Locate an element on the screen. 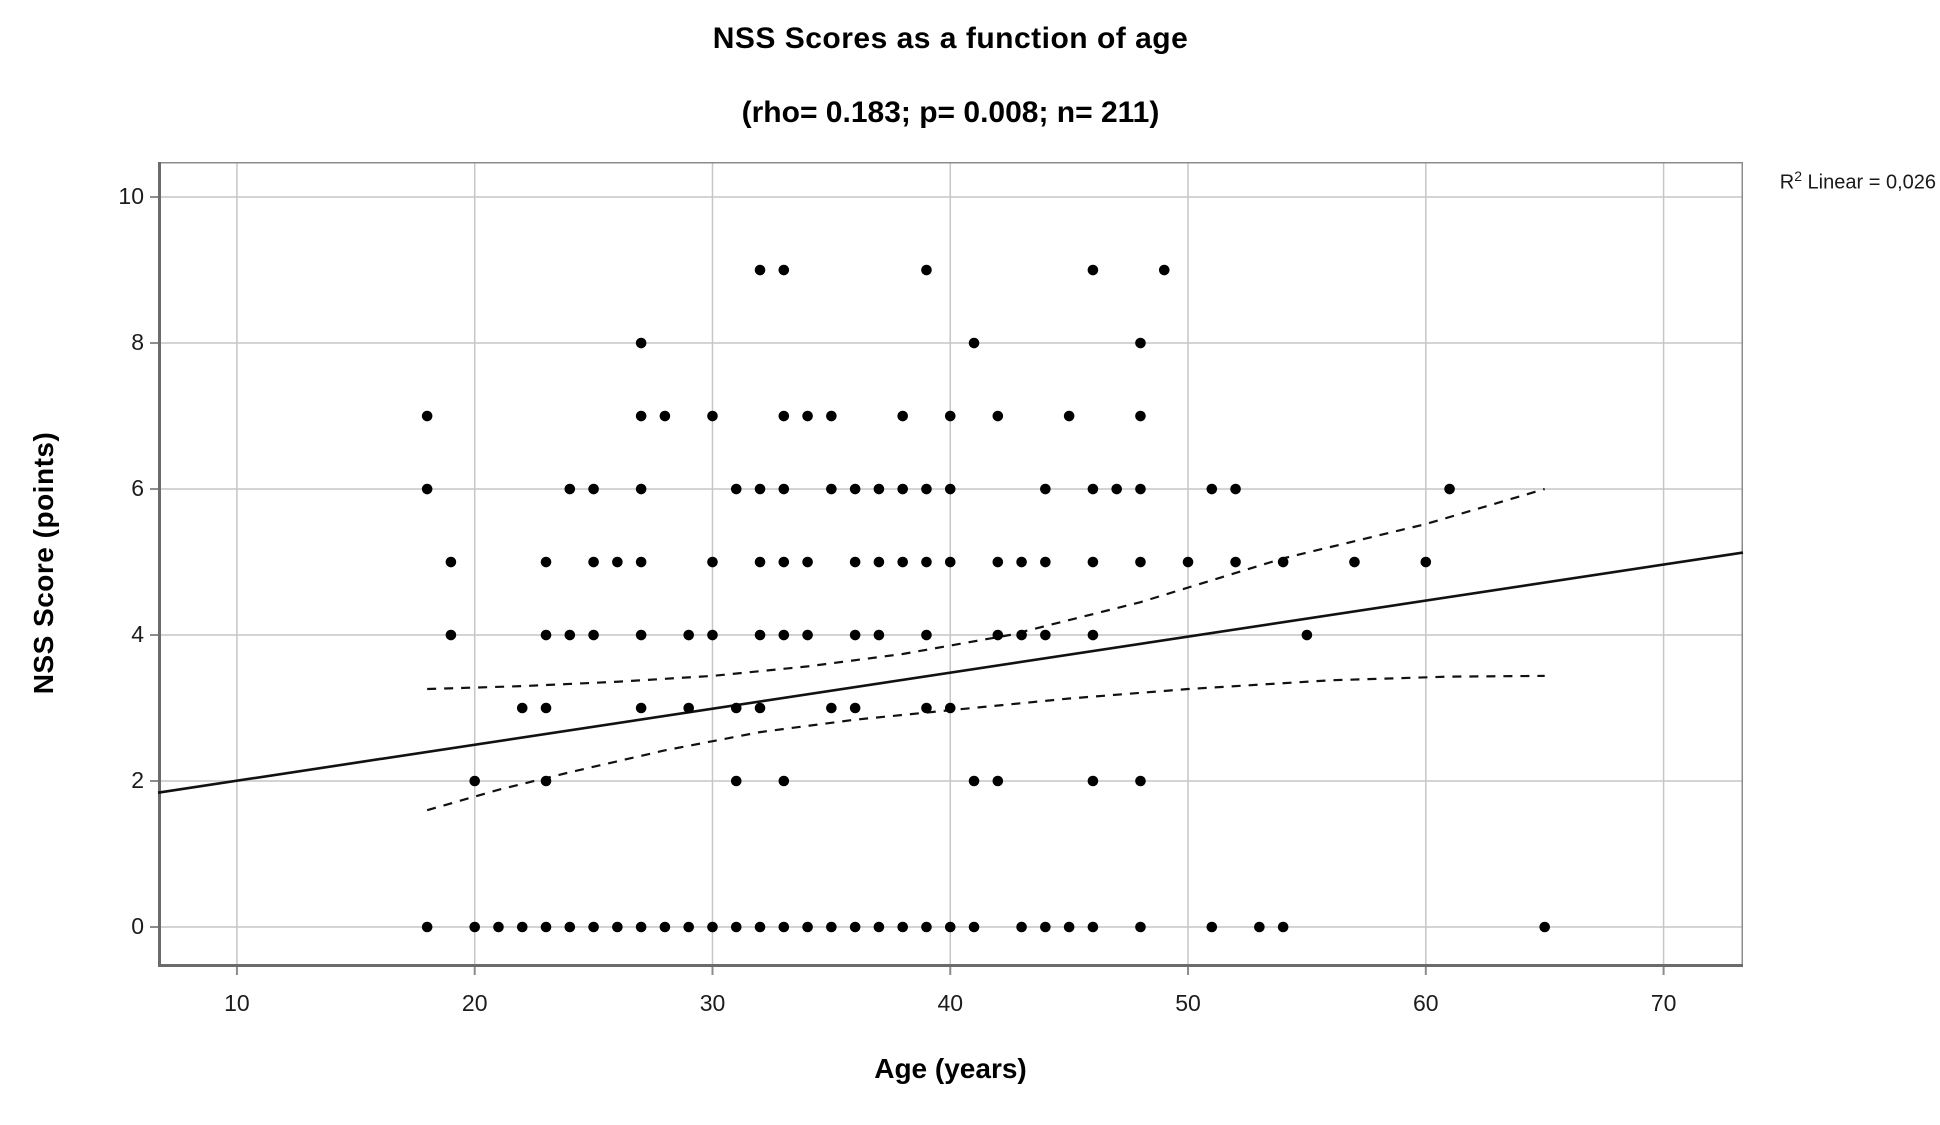 This screenshot has width=1940, height=1125. ci-upper-dashed-line is located at coordinates (986, 589).